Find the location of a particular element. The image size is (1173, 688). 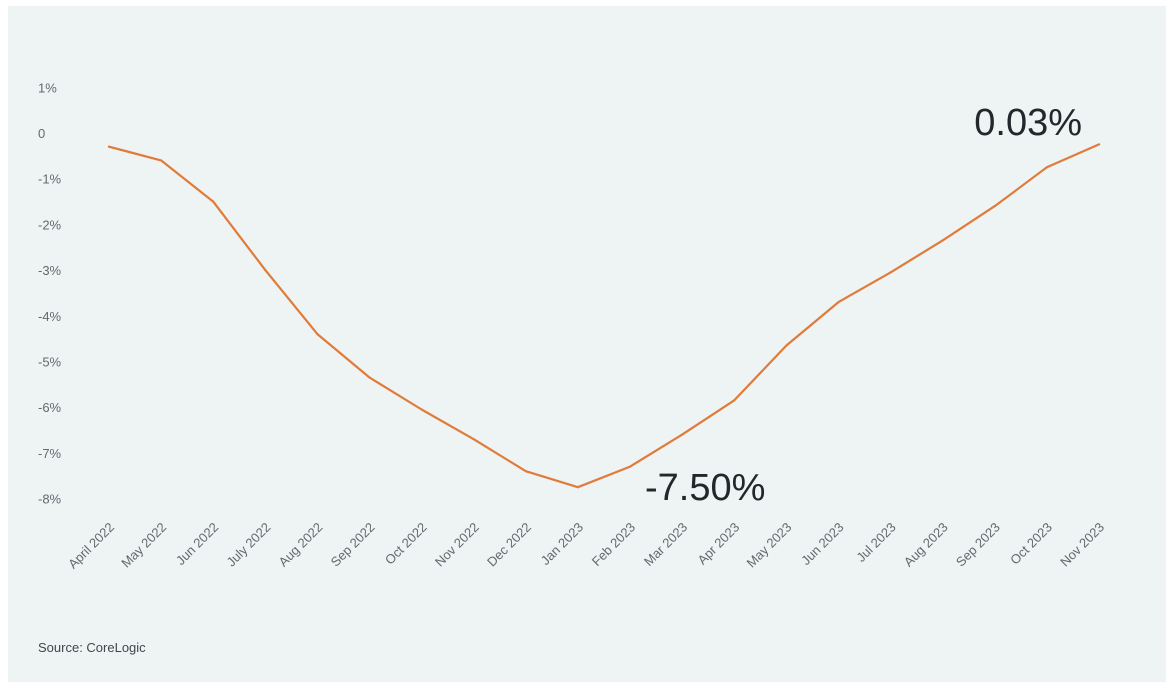

x-tick-label: Nov 2023 is located at coordinates (1082, 545).